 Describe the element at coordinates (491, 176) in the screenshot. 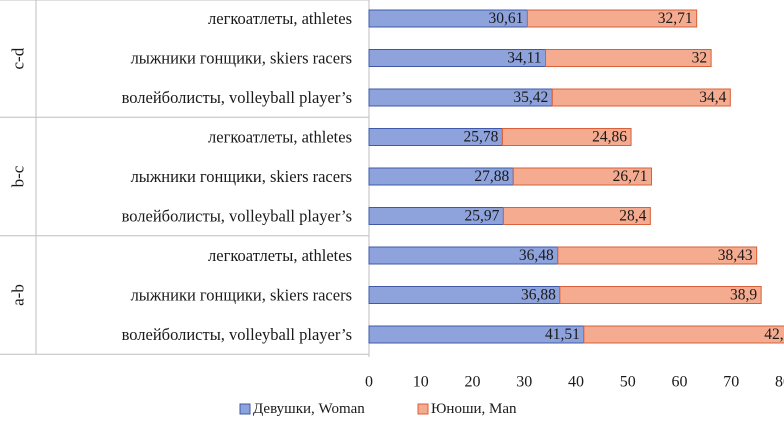

I see `data-label-woman: 27,88` at that location.